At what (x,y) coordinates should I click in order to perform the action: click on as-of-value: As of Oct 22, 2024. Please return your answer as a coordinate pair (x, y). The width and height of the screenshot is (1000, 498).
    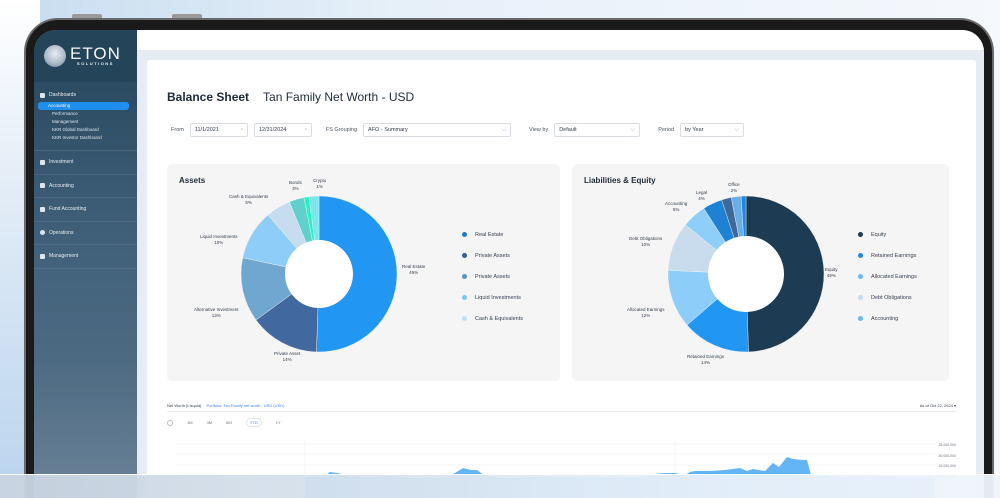
    Looking at the image, I should click on (936, 405).